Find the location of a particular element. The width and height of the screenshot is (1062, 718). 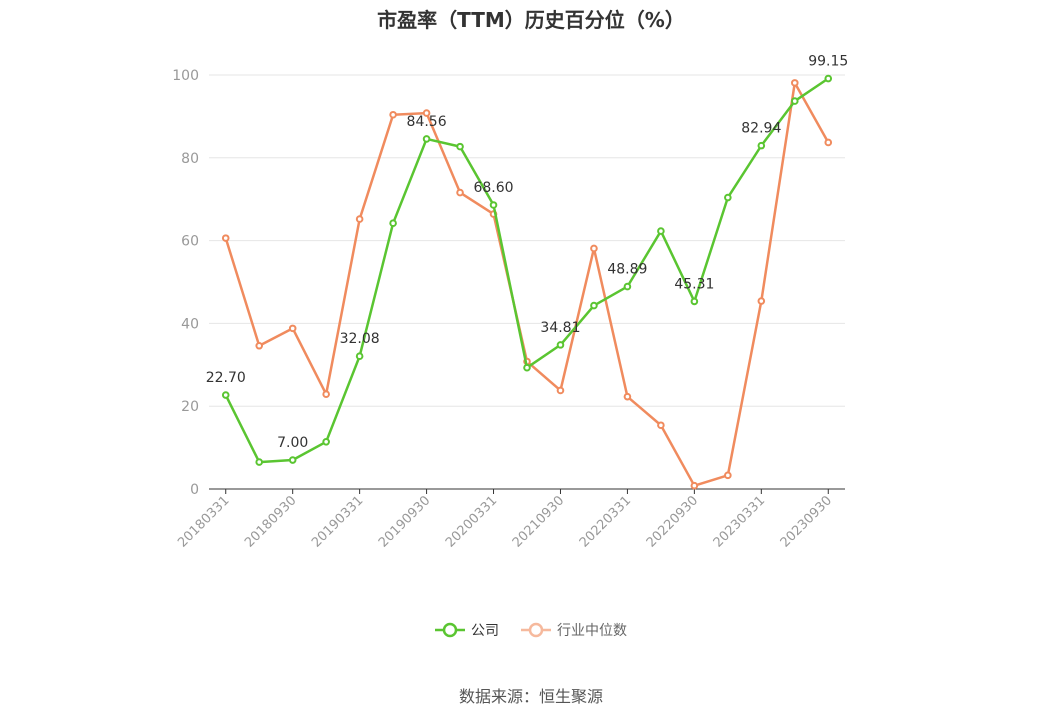

y-tick-label: 80 is located at coordinates (190, 159).